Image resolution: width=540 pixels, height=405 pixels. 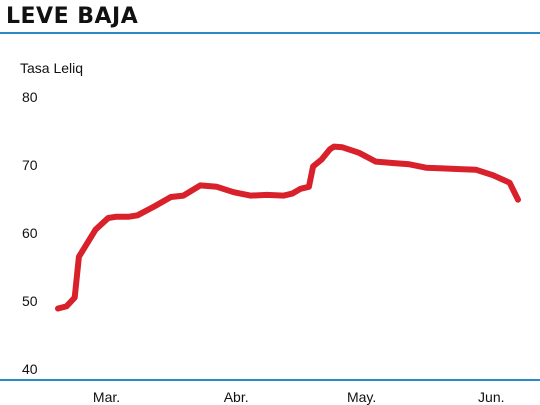 I want to click on x-tick-label: May., so click(x=361, y=397).